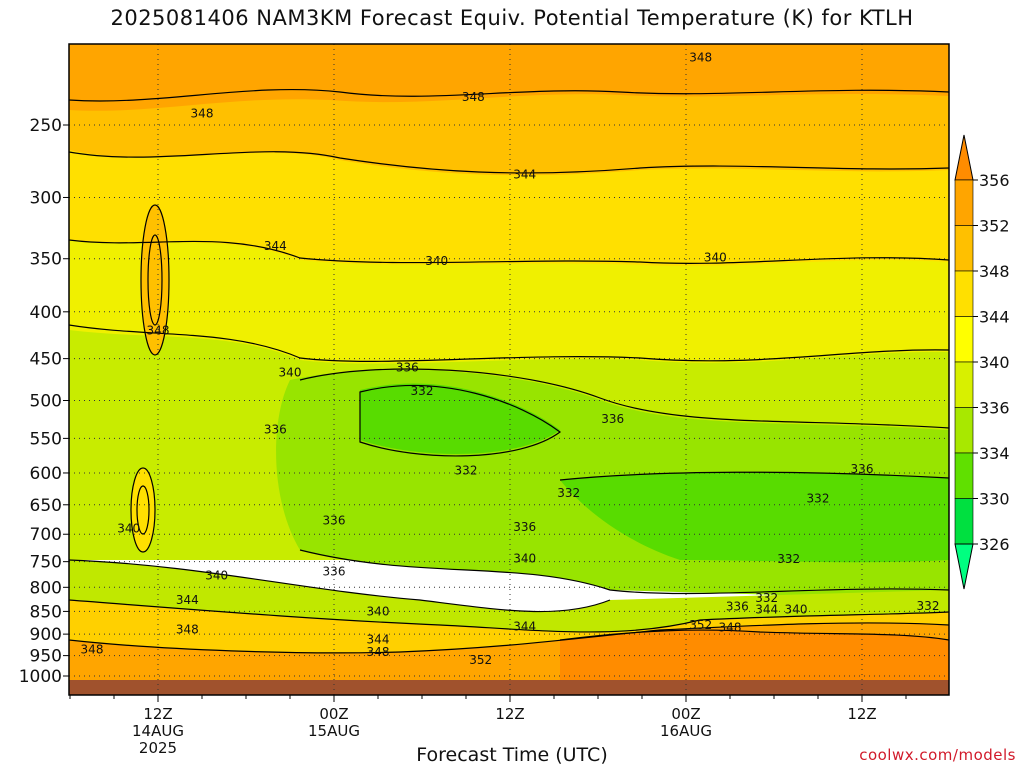 The width and height of the screenshot is (1024, 768). I want to click on contour-352-low, so click(754, 635).